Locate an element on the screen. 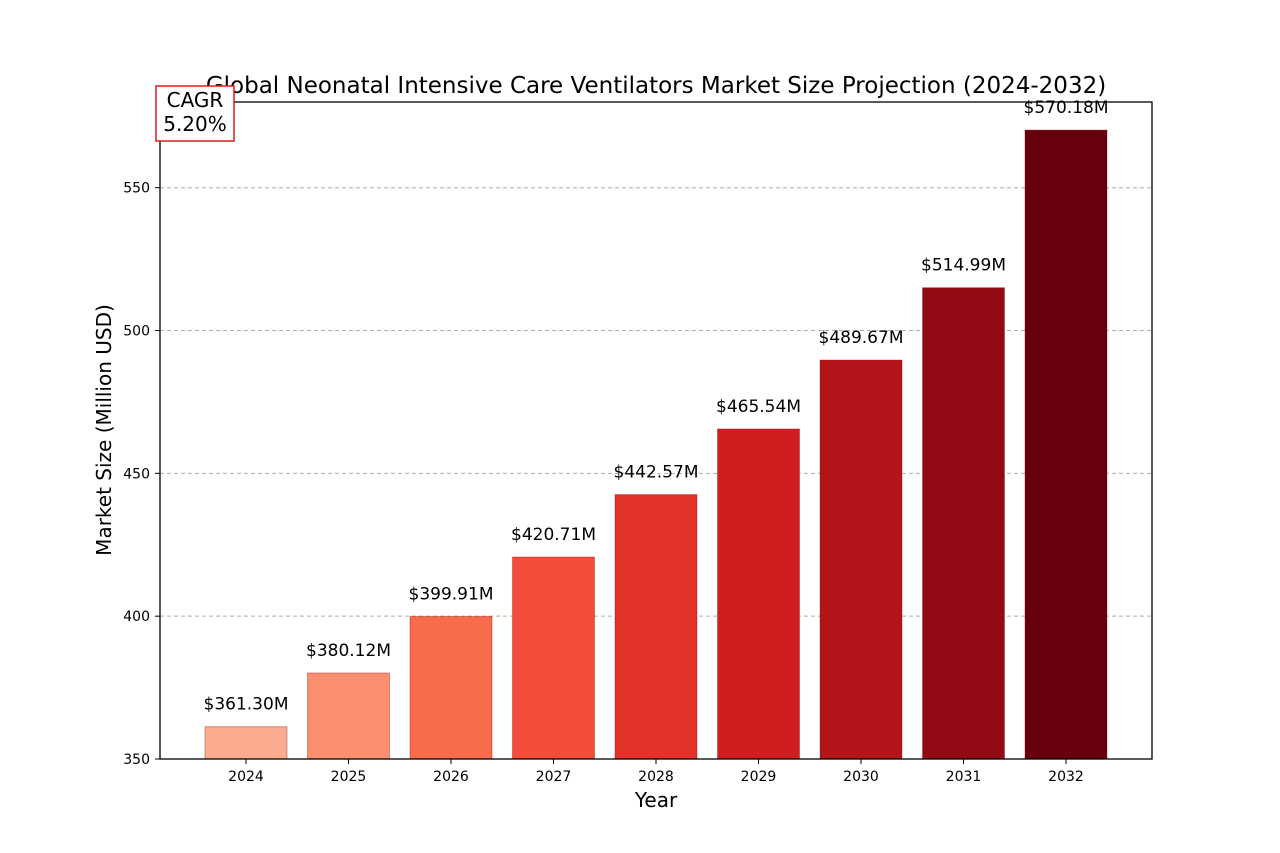  data-label: $514.99M is located at coordinates (963, 266).